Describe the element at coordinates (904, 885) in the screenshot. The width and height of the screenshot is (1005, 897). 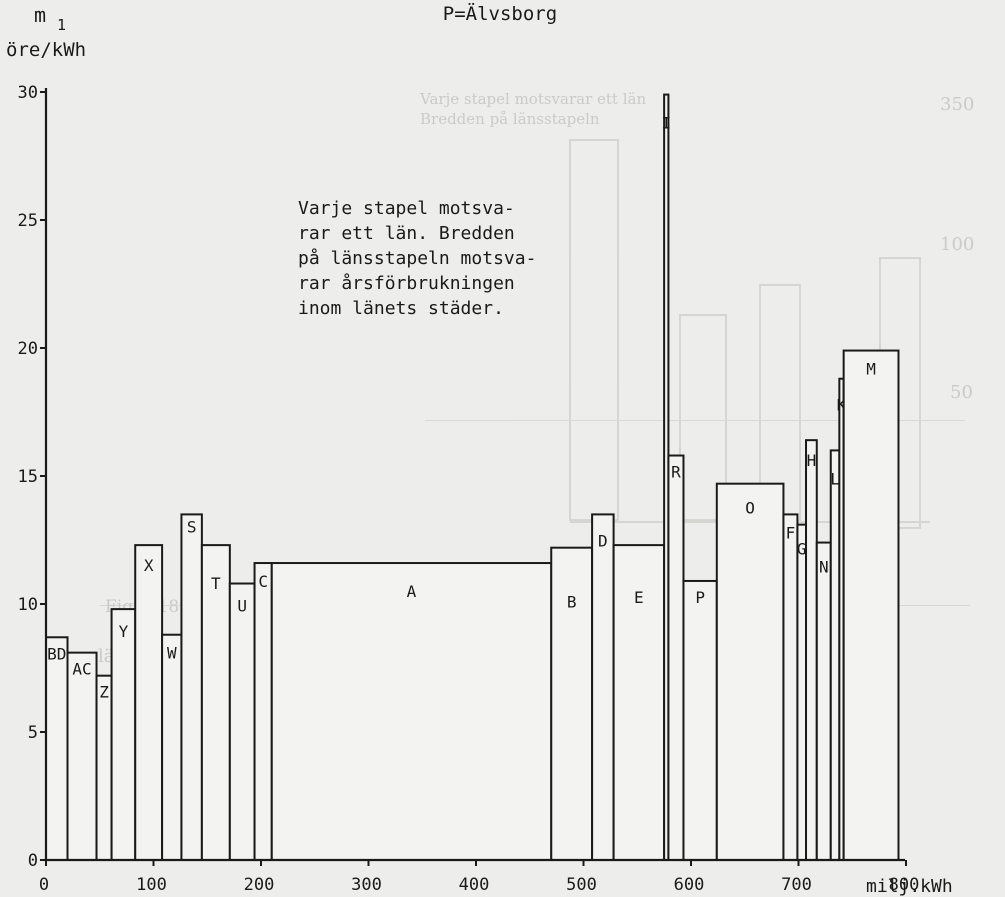
I see `x-tick-label: 800` at that location.